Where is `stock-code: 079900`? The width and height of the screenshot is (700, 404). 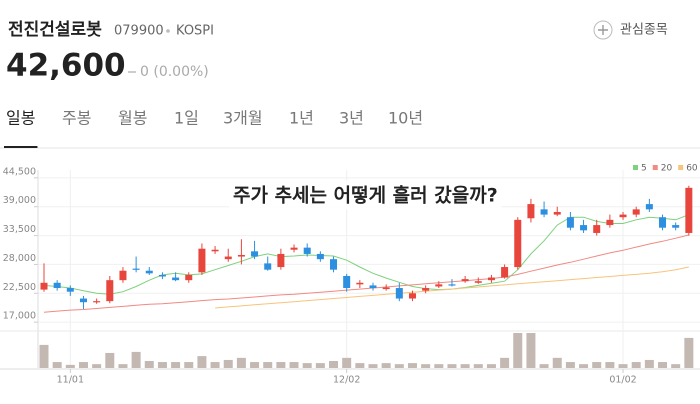 stock-code: 079900 is located at coordinates (139, 31).